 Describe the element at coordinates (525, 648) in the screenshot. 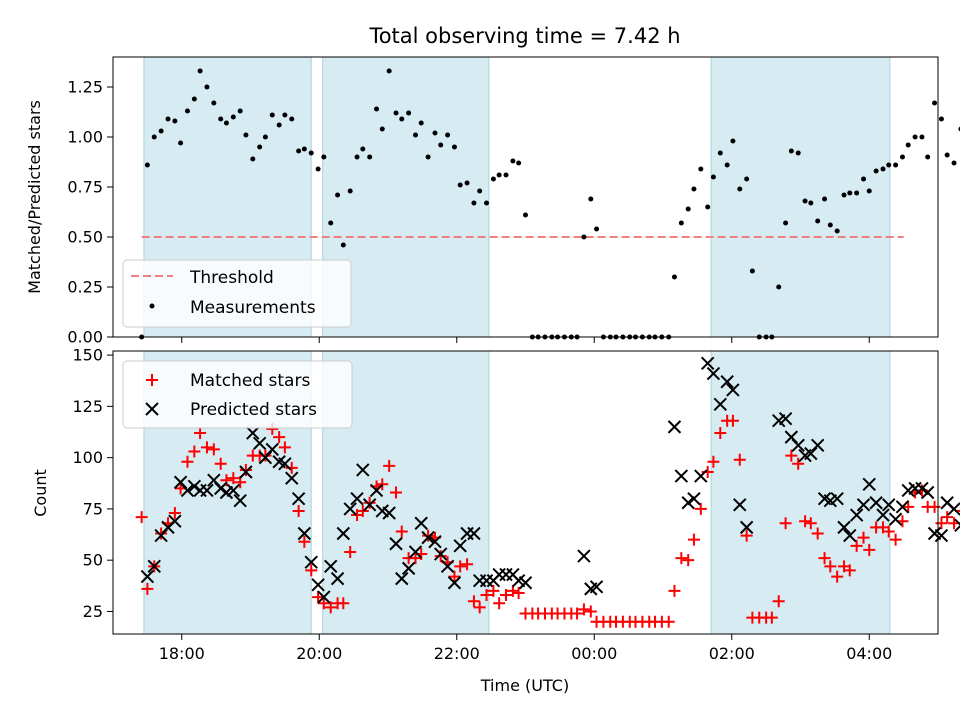

I see `bottom-x-ticks: 18:00 20:00 22:00 00:00 02:00 04:00` at that location.